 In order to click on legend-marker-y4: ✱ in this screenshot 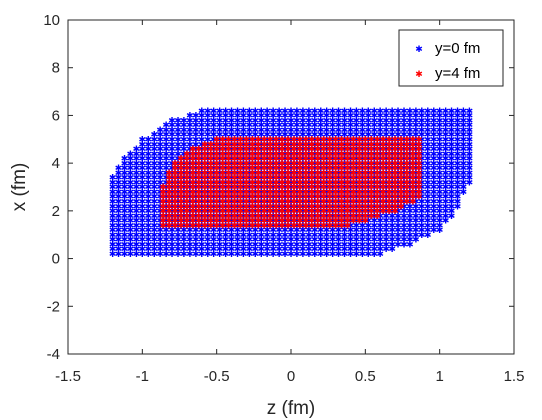, I will do `click(419, 75)`.